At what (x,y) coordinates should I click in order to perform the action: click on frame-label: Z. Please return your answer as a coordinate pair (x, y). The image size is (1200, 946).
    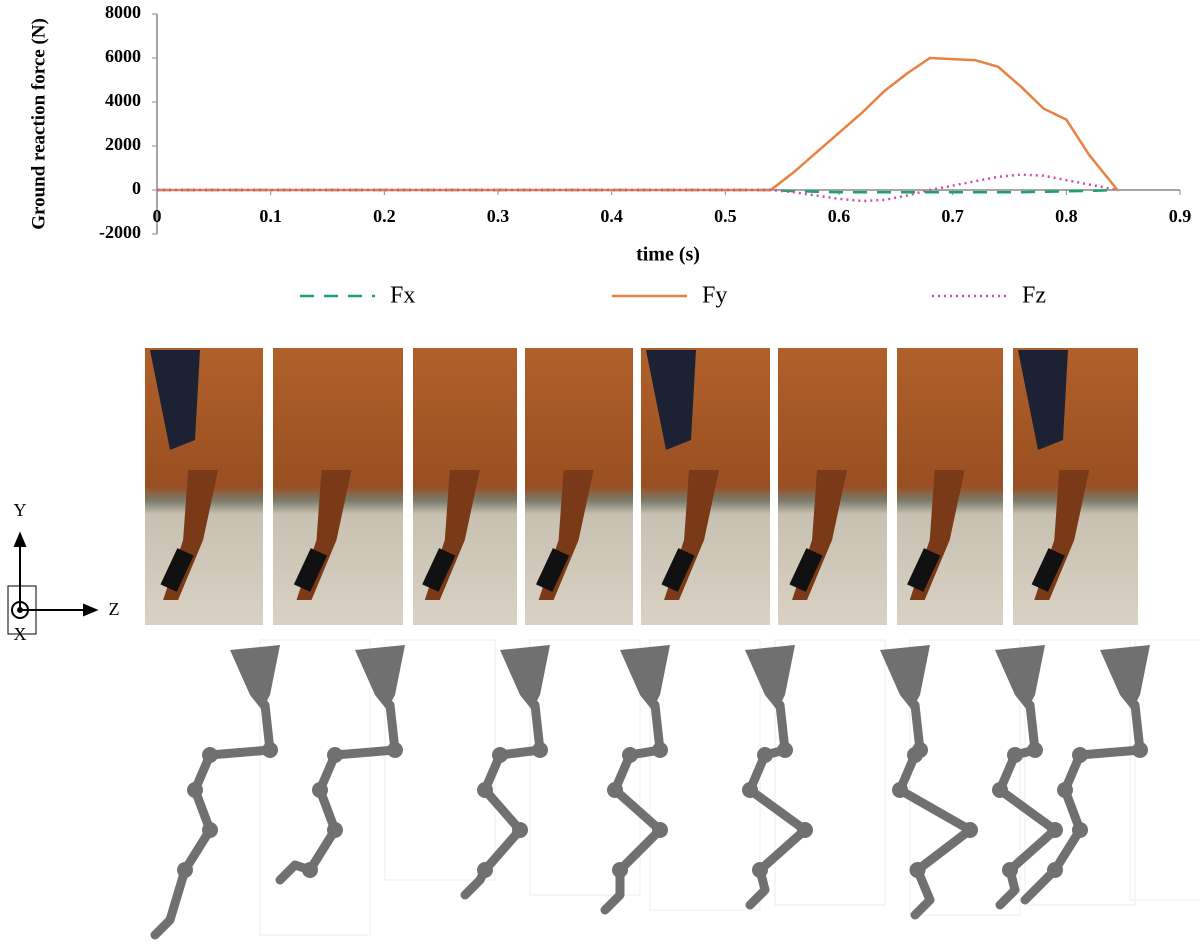
    Looking at the image, I should click on (114, 609).